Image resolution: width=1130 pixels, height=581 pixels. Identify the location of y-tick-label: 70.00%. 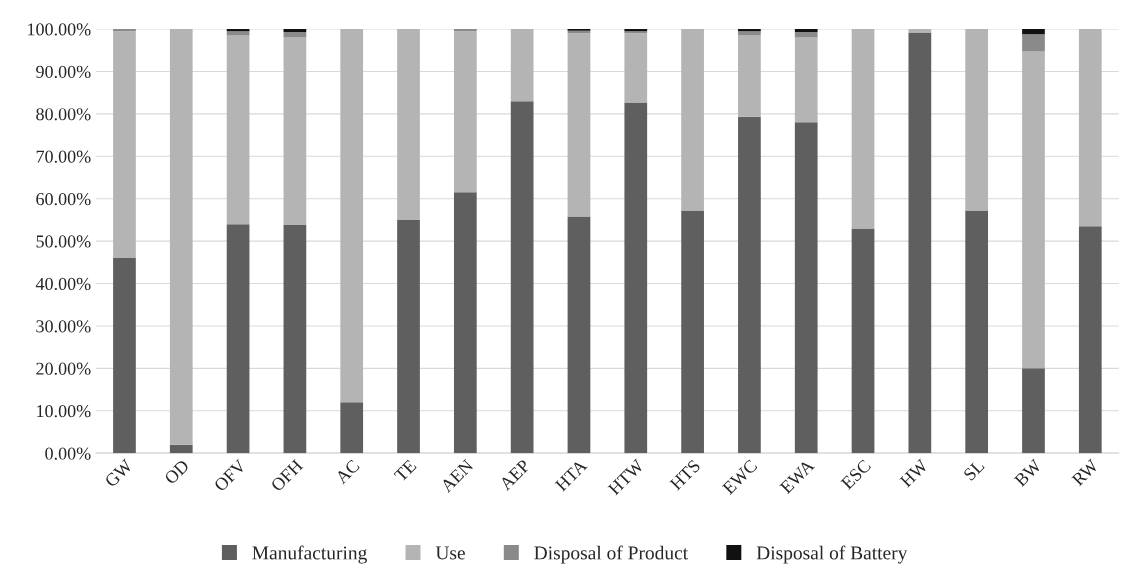
(63, 156).